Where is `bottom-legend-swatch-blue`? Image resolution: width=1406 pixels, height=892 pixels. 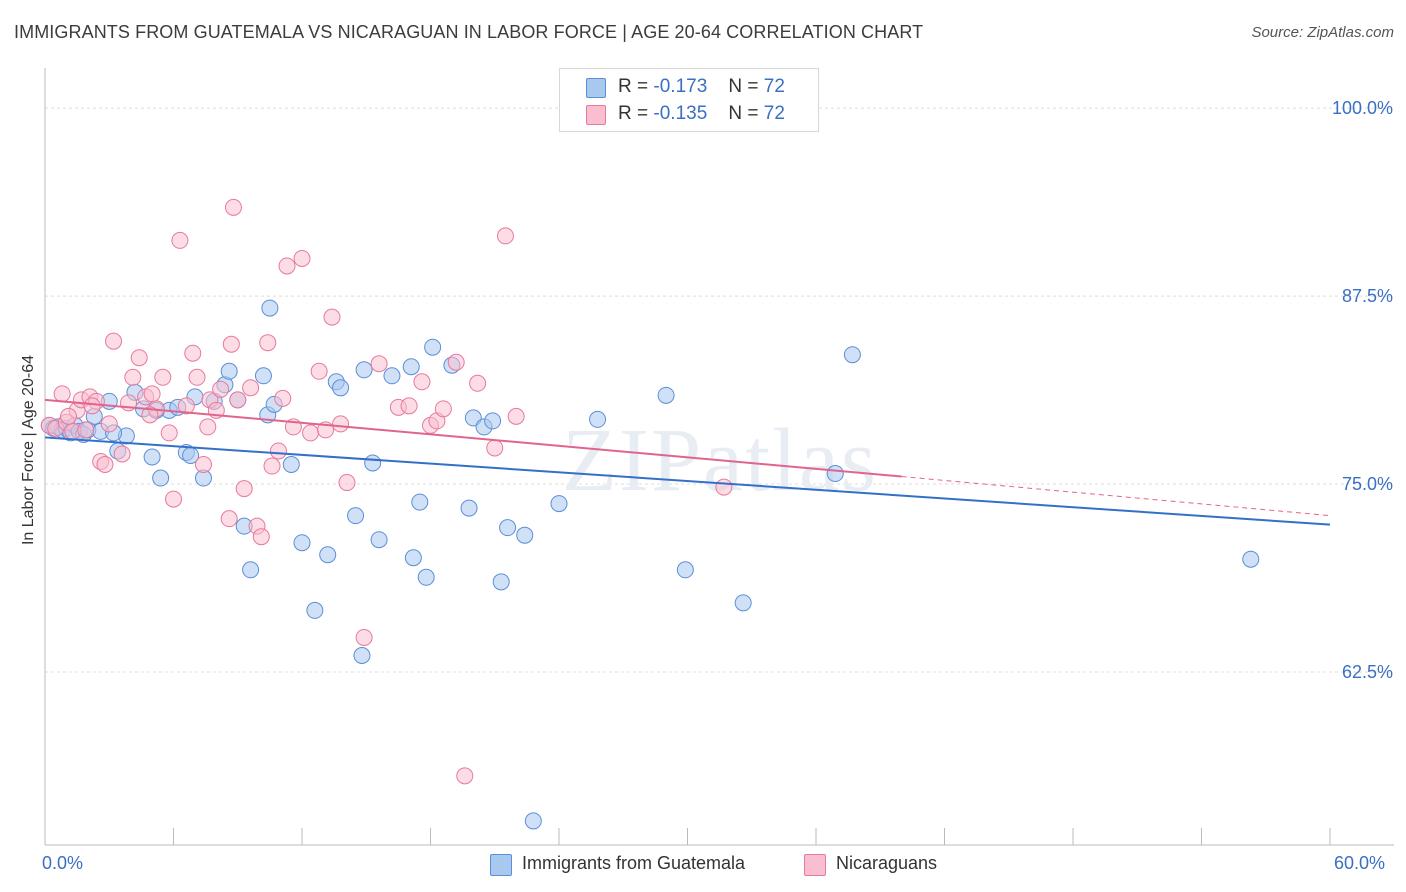 bottom-legend-swatch-blue is located at coordinates (501, 865).